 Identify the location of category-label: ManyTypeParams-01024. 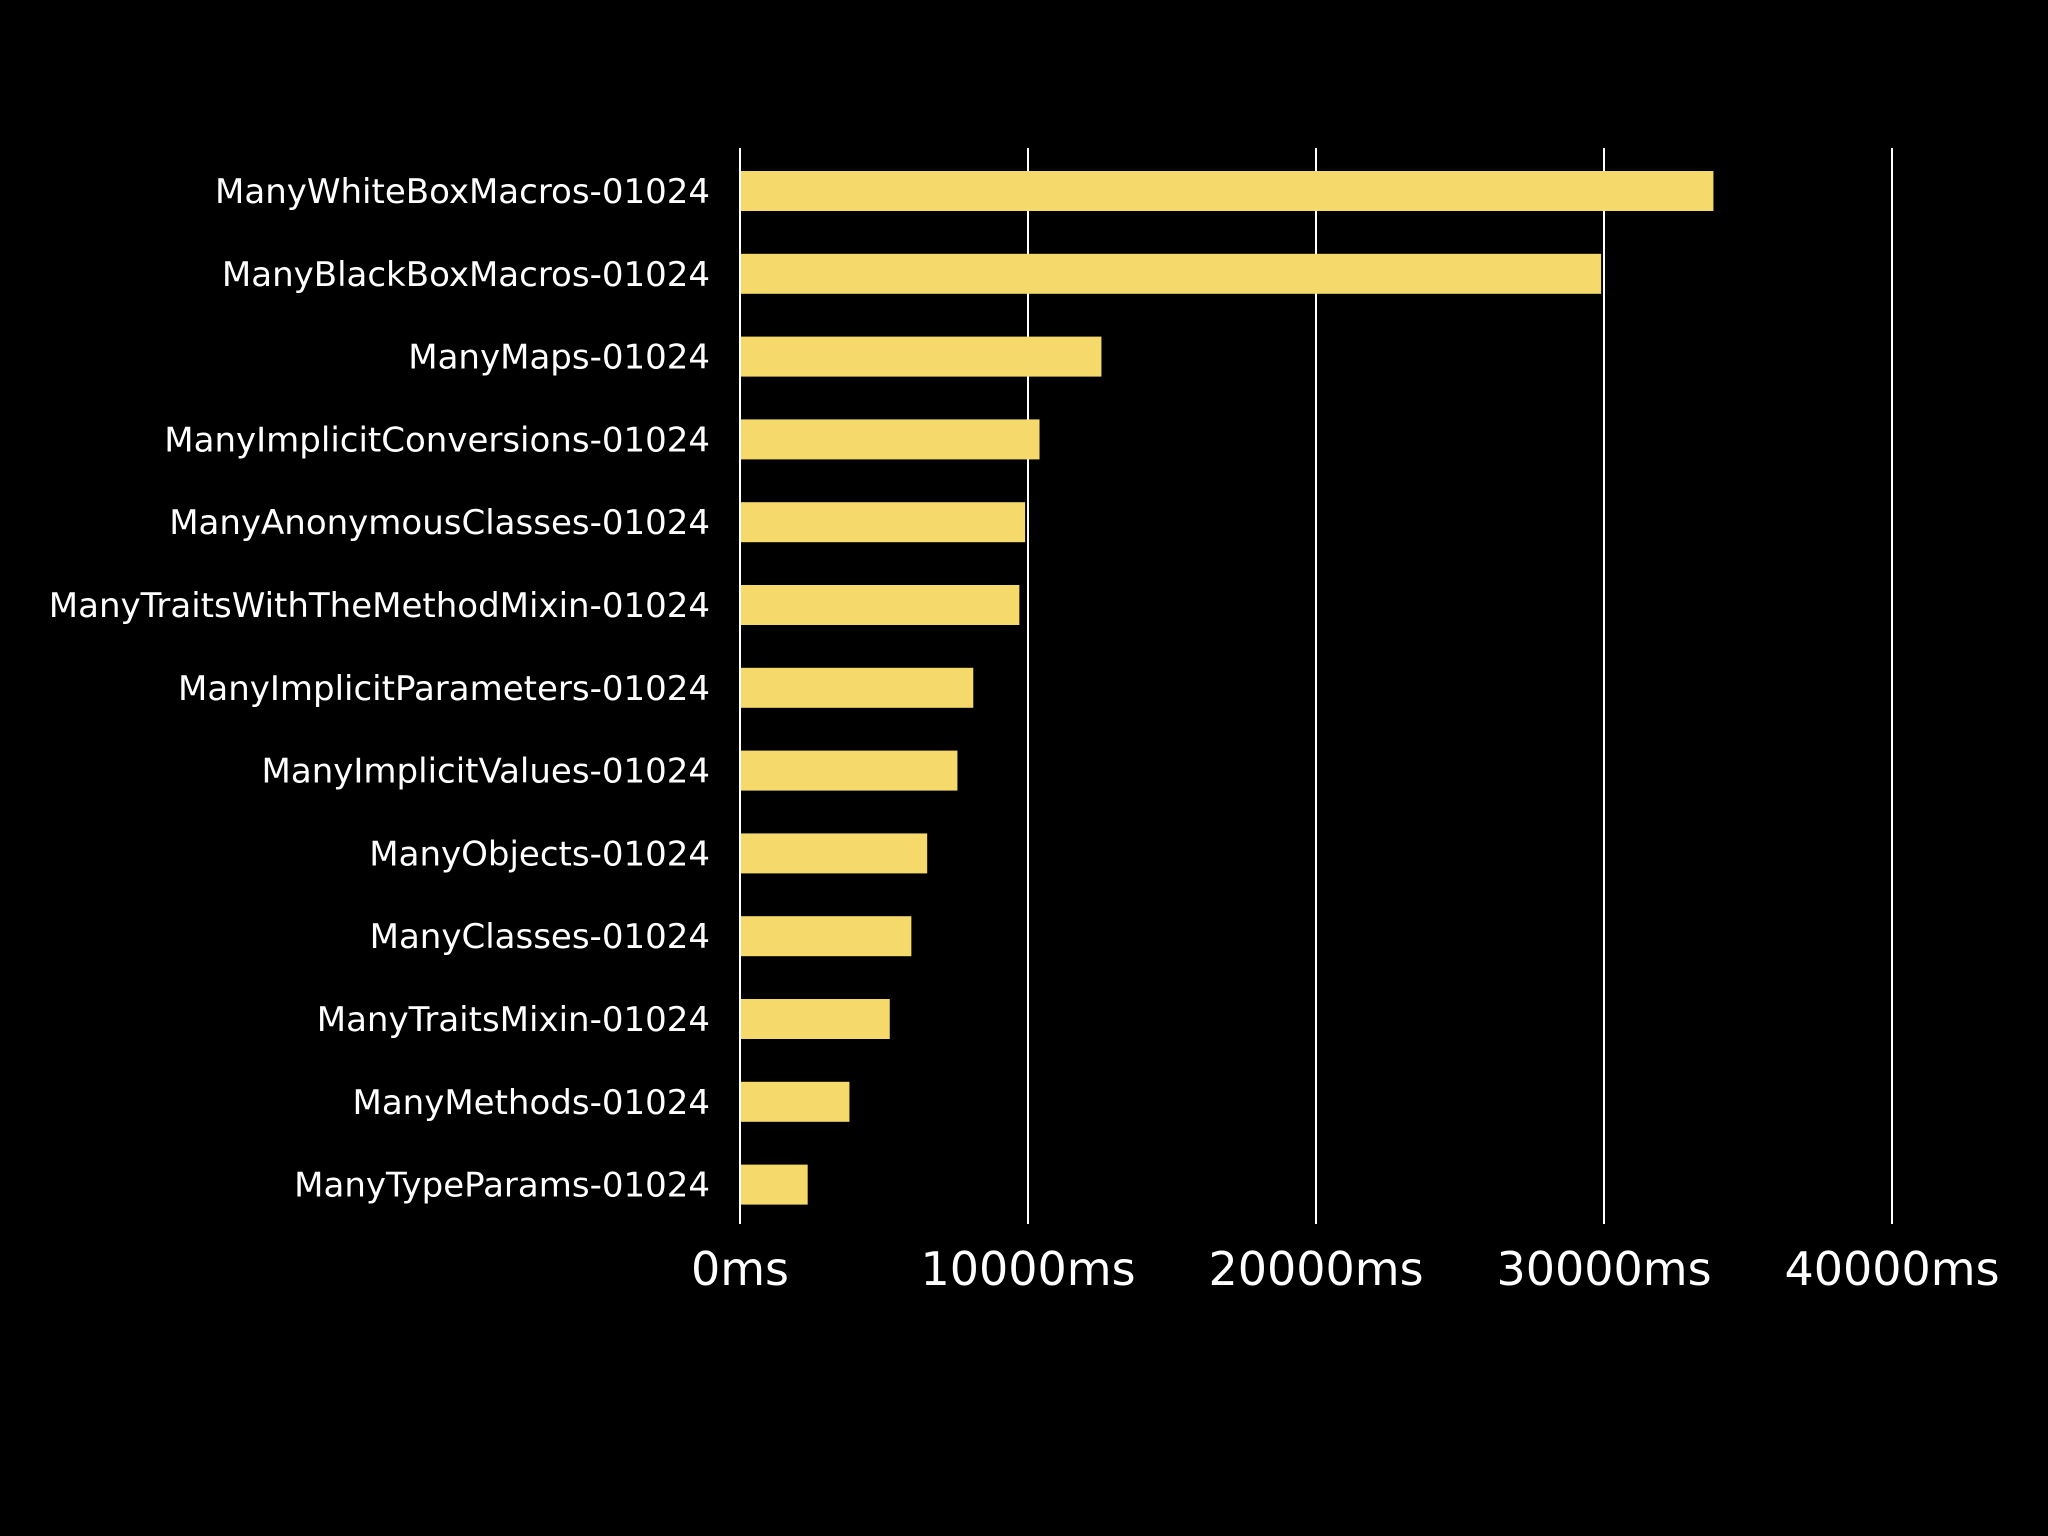
(502, 1186).